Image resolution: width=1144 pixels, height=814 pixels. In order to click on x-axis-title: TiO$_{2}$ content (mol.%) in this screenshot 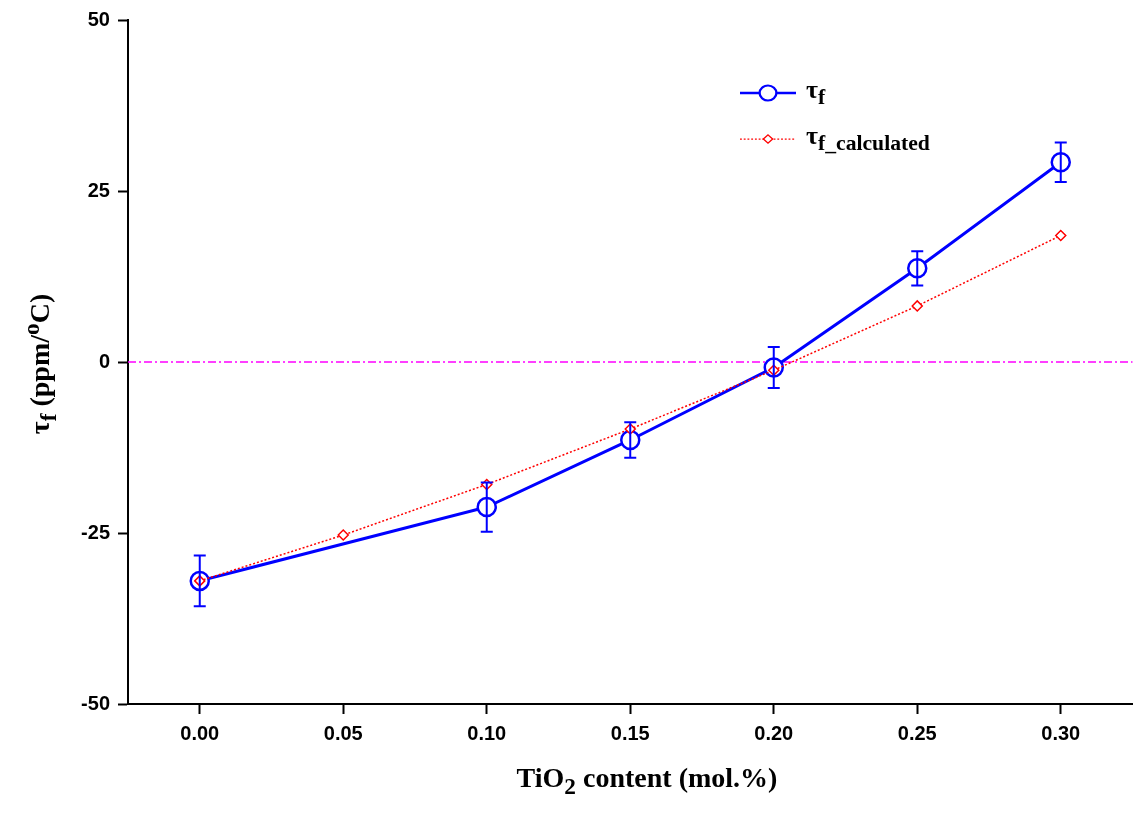, I will do `click(647, 781)`.